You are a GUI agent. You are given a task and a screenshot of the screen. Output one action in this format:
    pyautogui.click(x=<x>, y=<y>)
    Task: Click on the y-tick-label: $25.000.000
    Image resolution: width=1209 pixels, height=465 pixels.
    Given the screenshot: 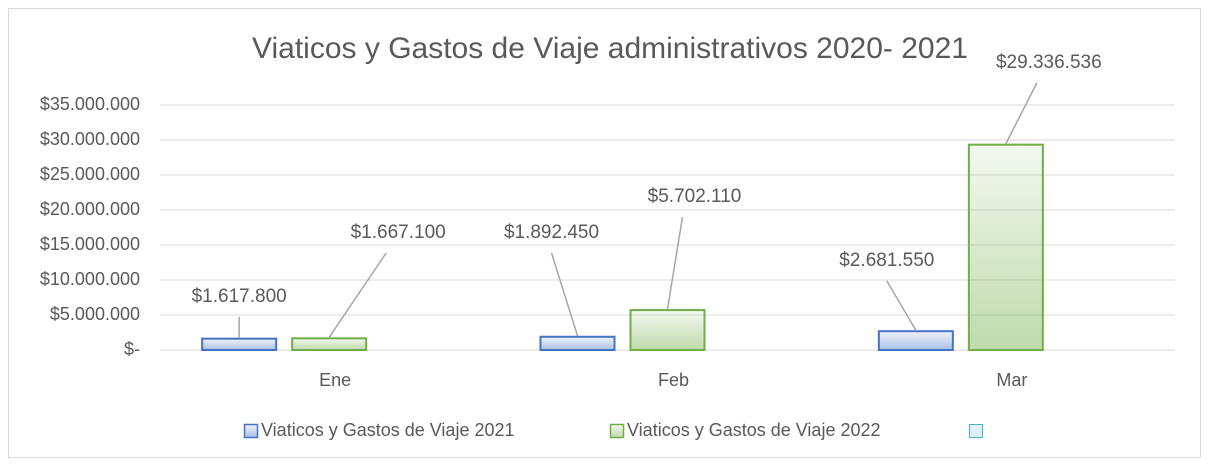 What is the action you would take?
    pyautogui.click(x=90, y=174)
    